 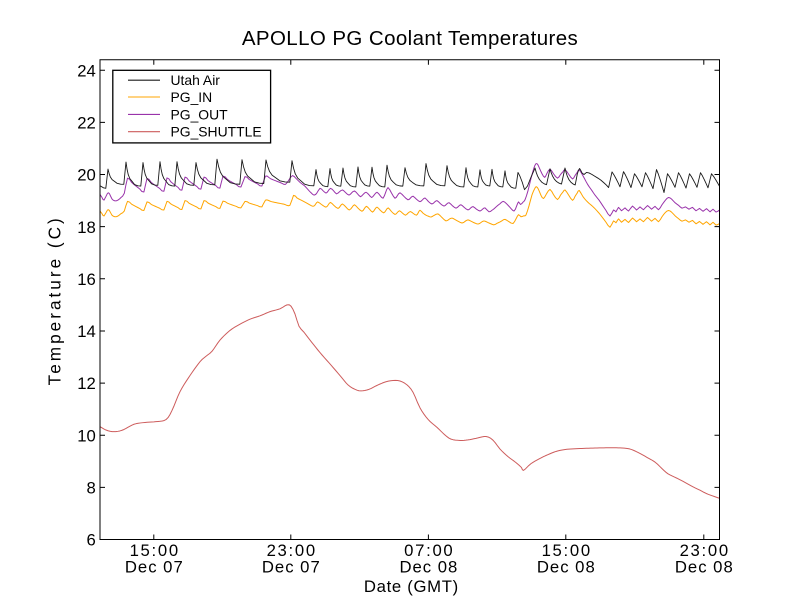 What do you see at coordinates (86, 279) in the screenshot?
I see `svg-text: 16` at bounding box center [86, 279].